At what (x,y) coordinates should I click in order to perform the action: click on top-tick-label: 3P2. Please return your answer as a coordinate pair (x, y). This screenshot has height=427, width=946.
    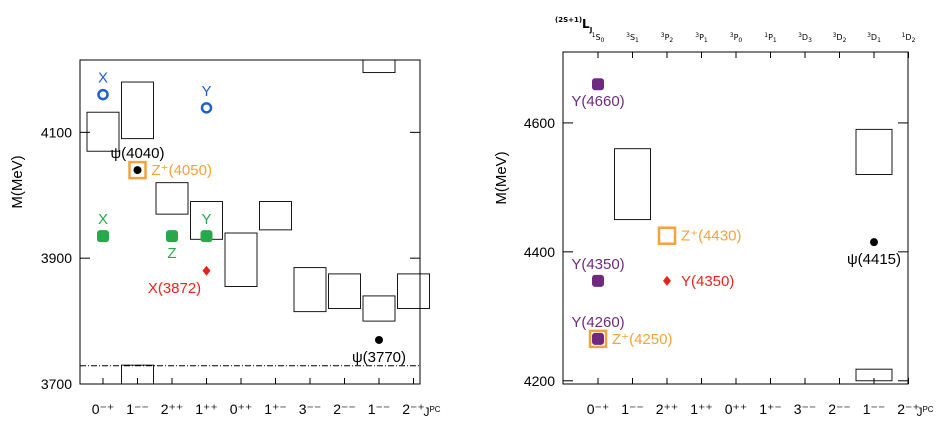
    Looking at the image, I should click on (667, 38).